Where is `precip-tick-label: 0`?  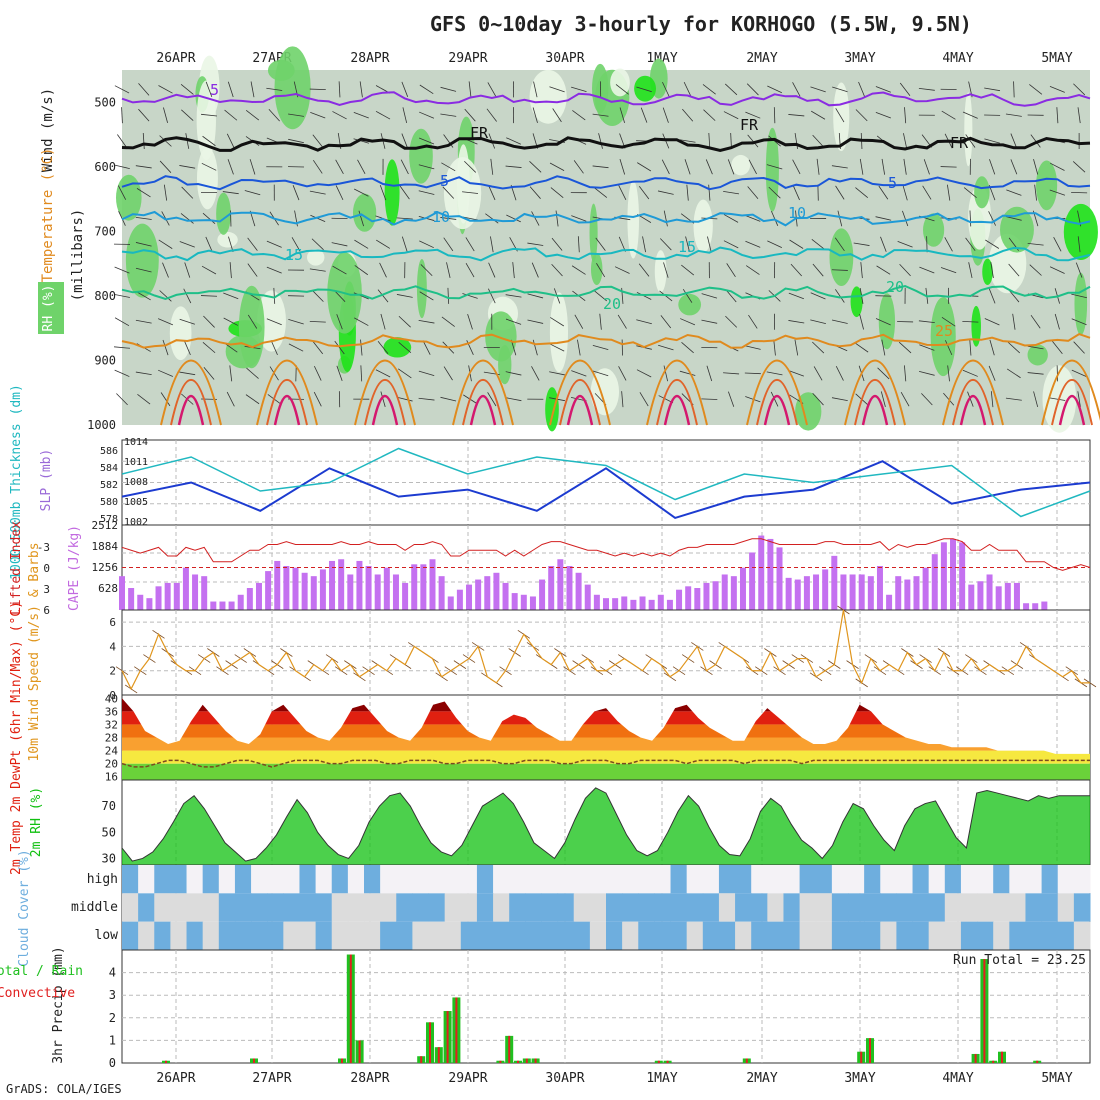
precip-tick-label: 0 is located at coordinates (112, 1063).